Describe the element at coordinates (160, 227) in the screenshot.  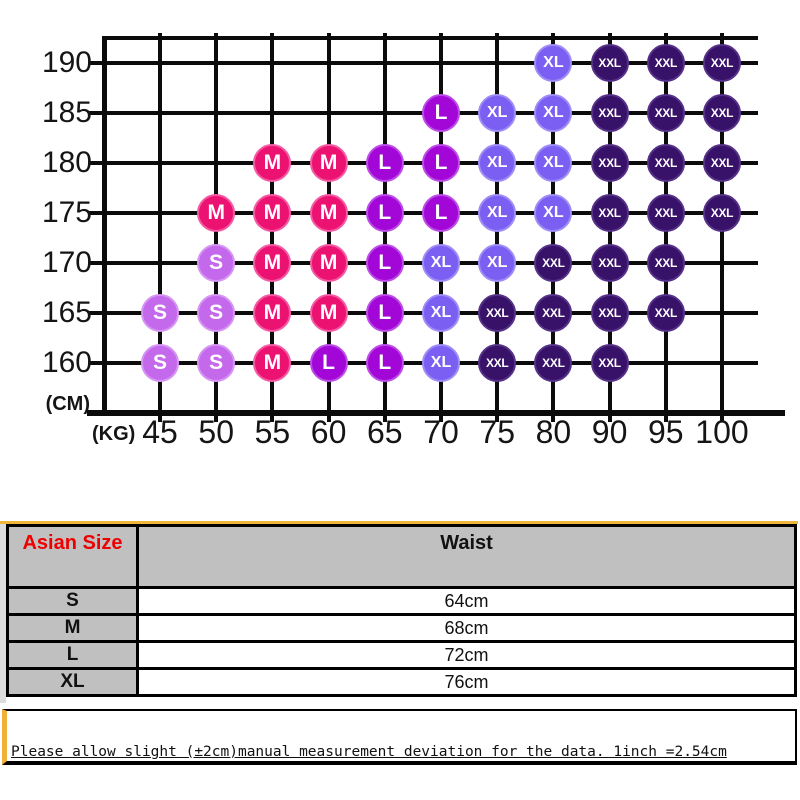
I see `grid-line-vertical` at that location.